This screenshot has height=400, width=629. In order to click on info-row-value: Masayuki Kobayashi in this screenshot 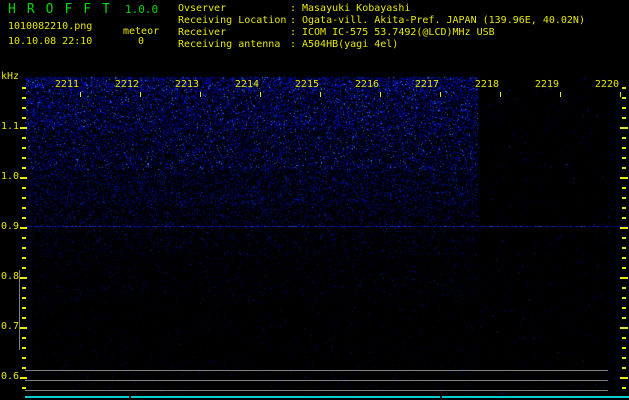, I will do `click(356, 8)`.